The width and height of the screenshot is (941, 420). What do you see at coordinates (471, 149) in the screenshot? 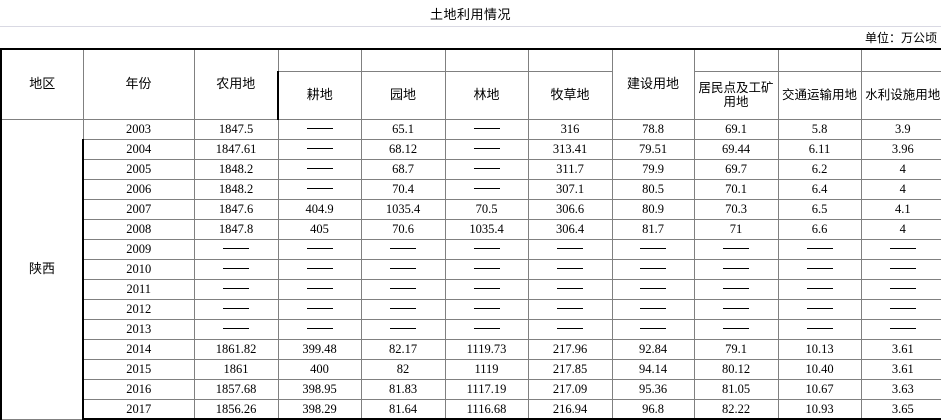
I see `table-row: 2004 1847.61 68.12 313.41 79.51 69.44 6.11 3.96` at bounding box center [471, 149].